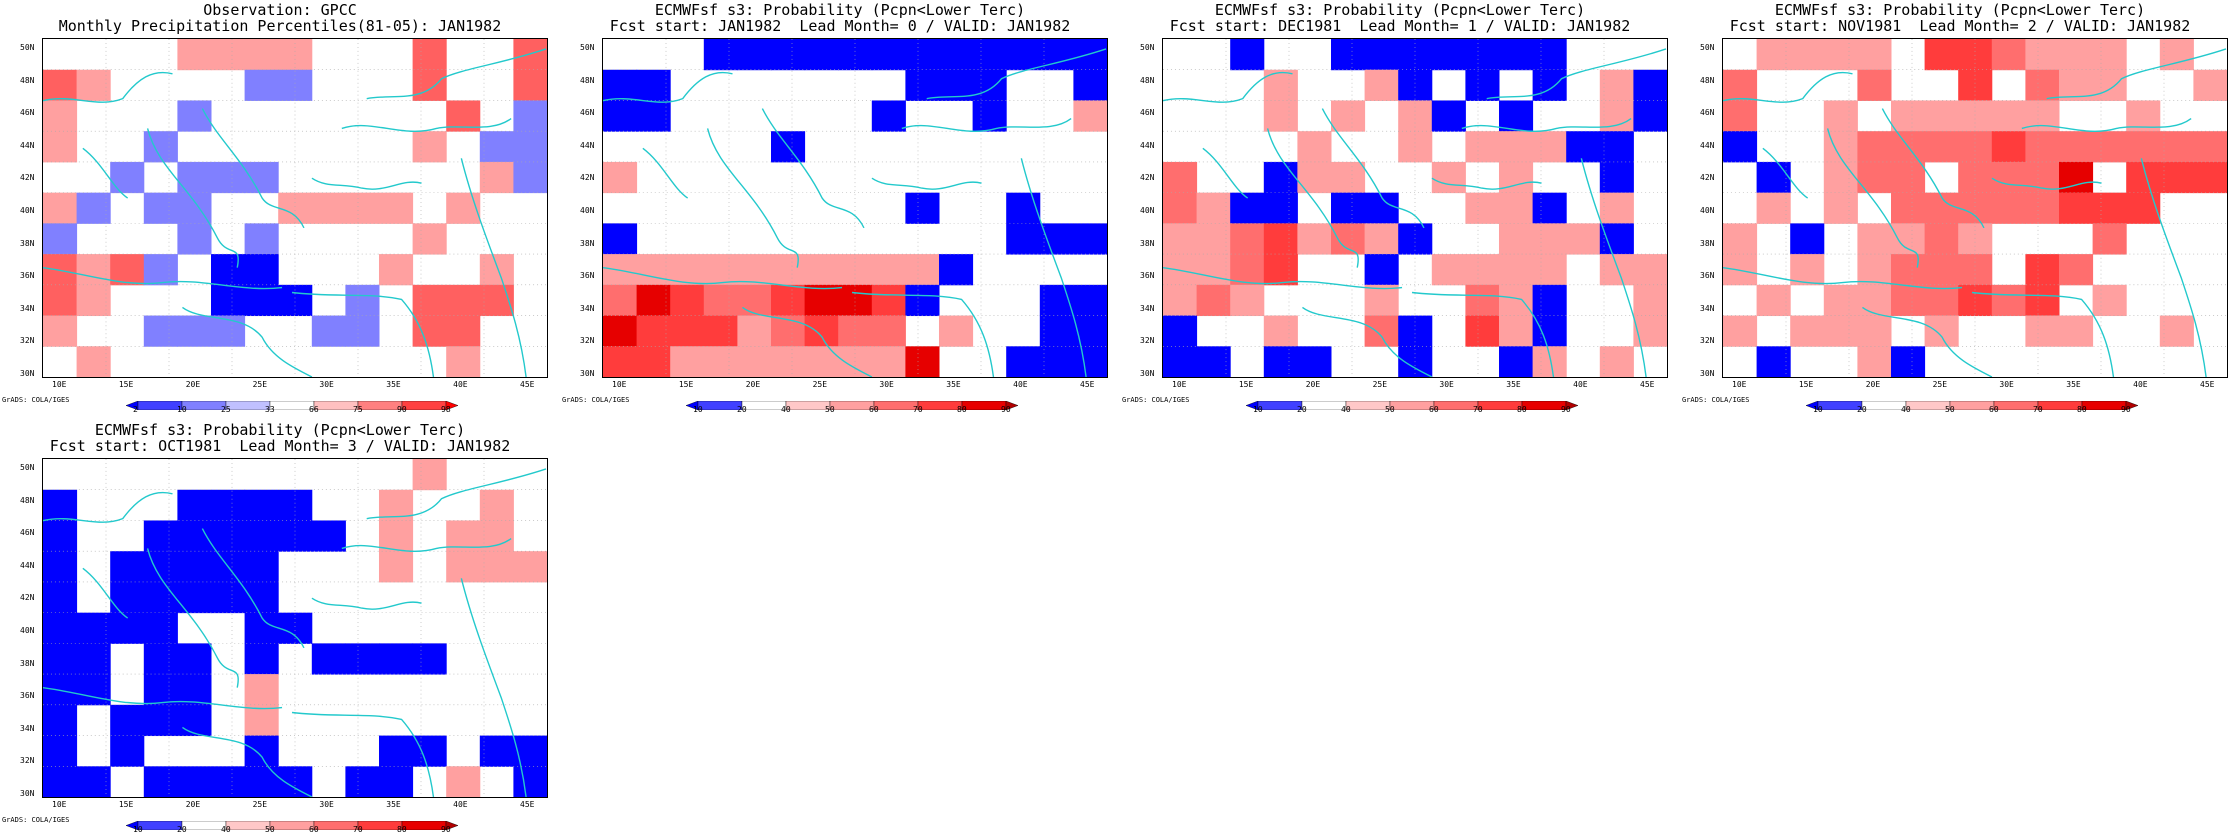 The height and width of the screenshot is (840, 2240). What do you see at coordinates (1972, 405) in the screenshot?
I see `colorbar-svg` at bounding box center [1972, 405].